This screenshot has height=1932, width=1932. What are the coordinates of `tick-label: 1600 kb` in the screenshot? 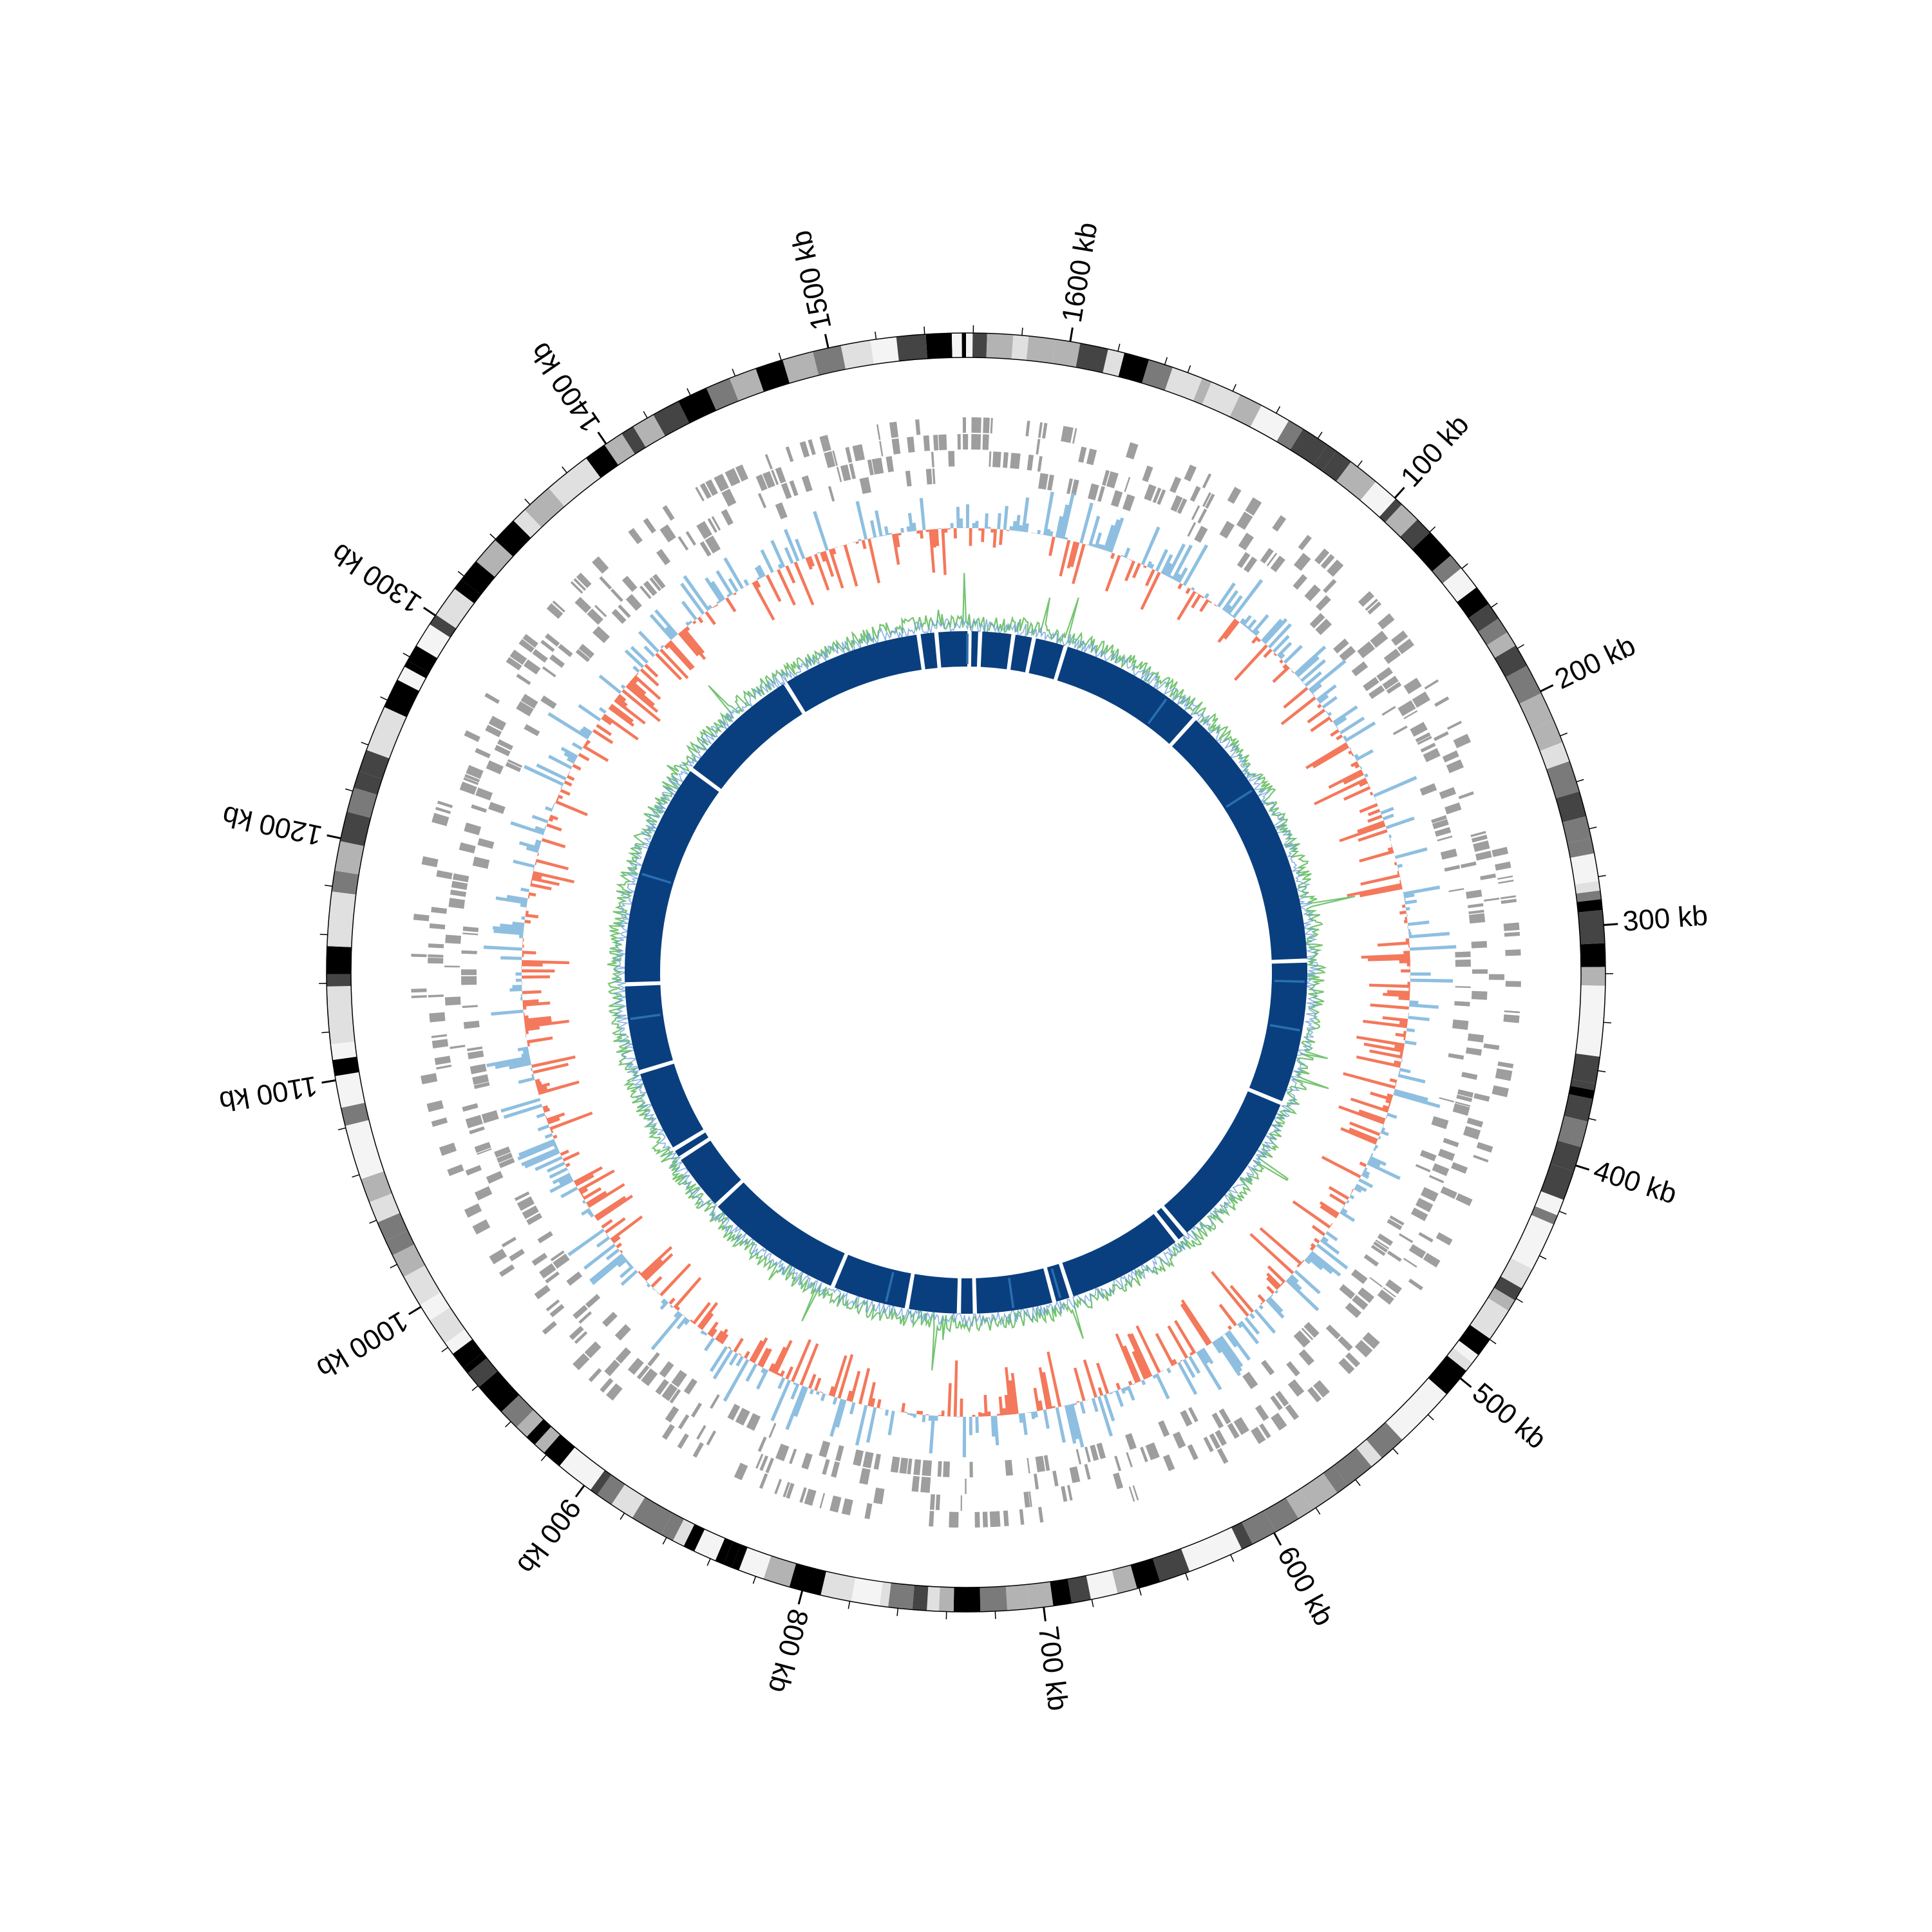 It's located at (1080, 272).